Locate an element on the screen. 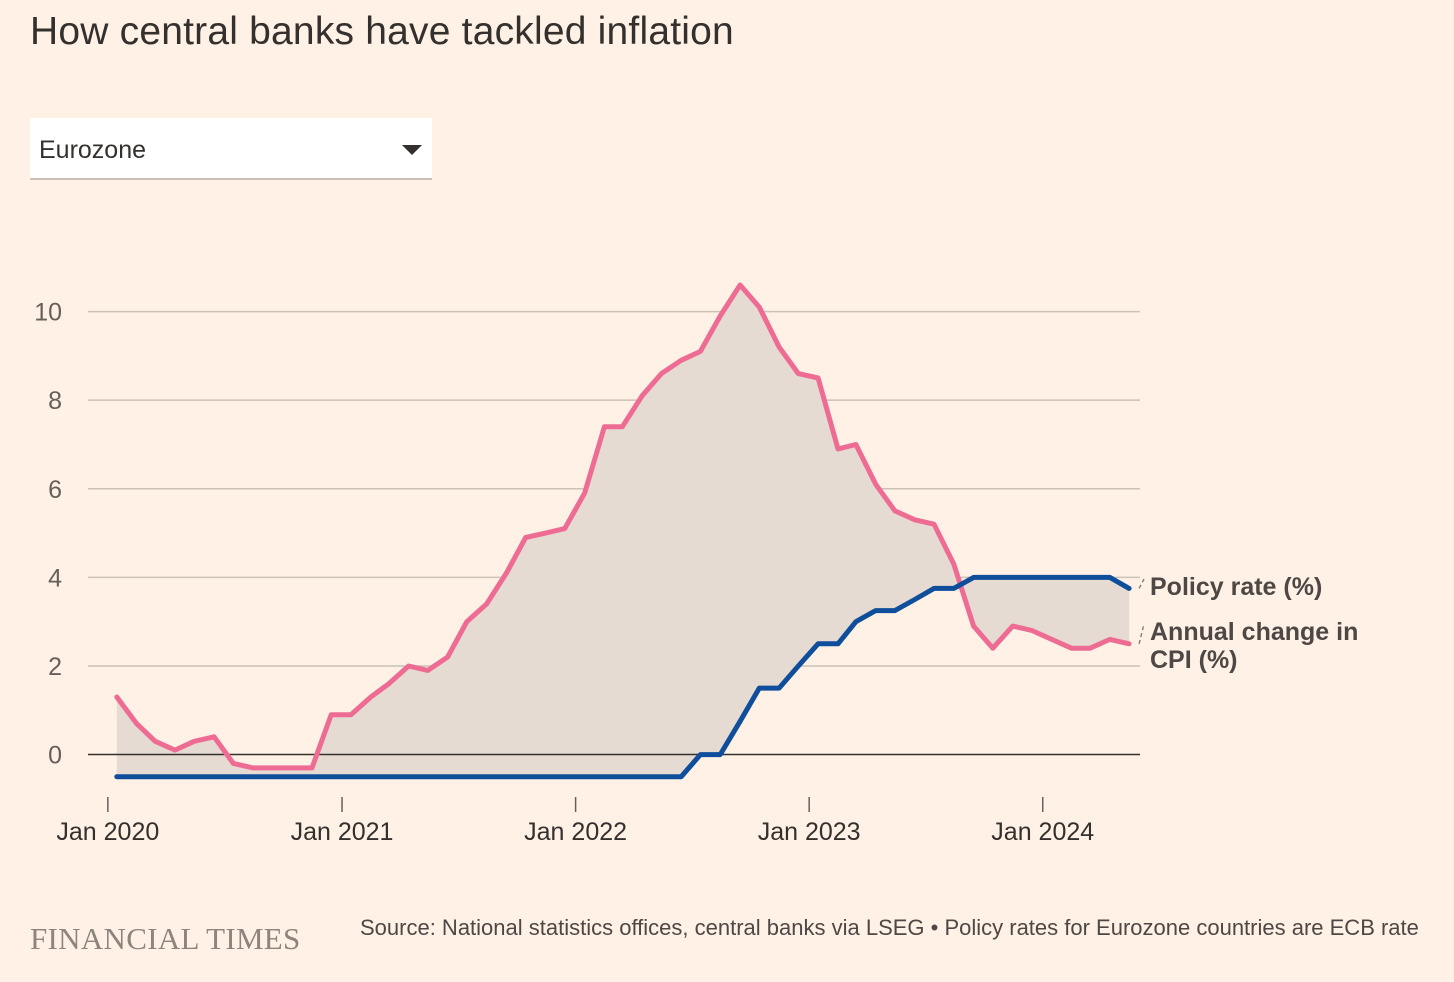 Image resolution: width=1454 pixels, height=982 pixels. y-tick-label: 0 is located at coordinates (55, 756).